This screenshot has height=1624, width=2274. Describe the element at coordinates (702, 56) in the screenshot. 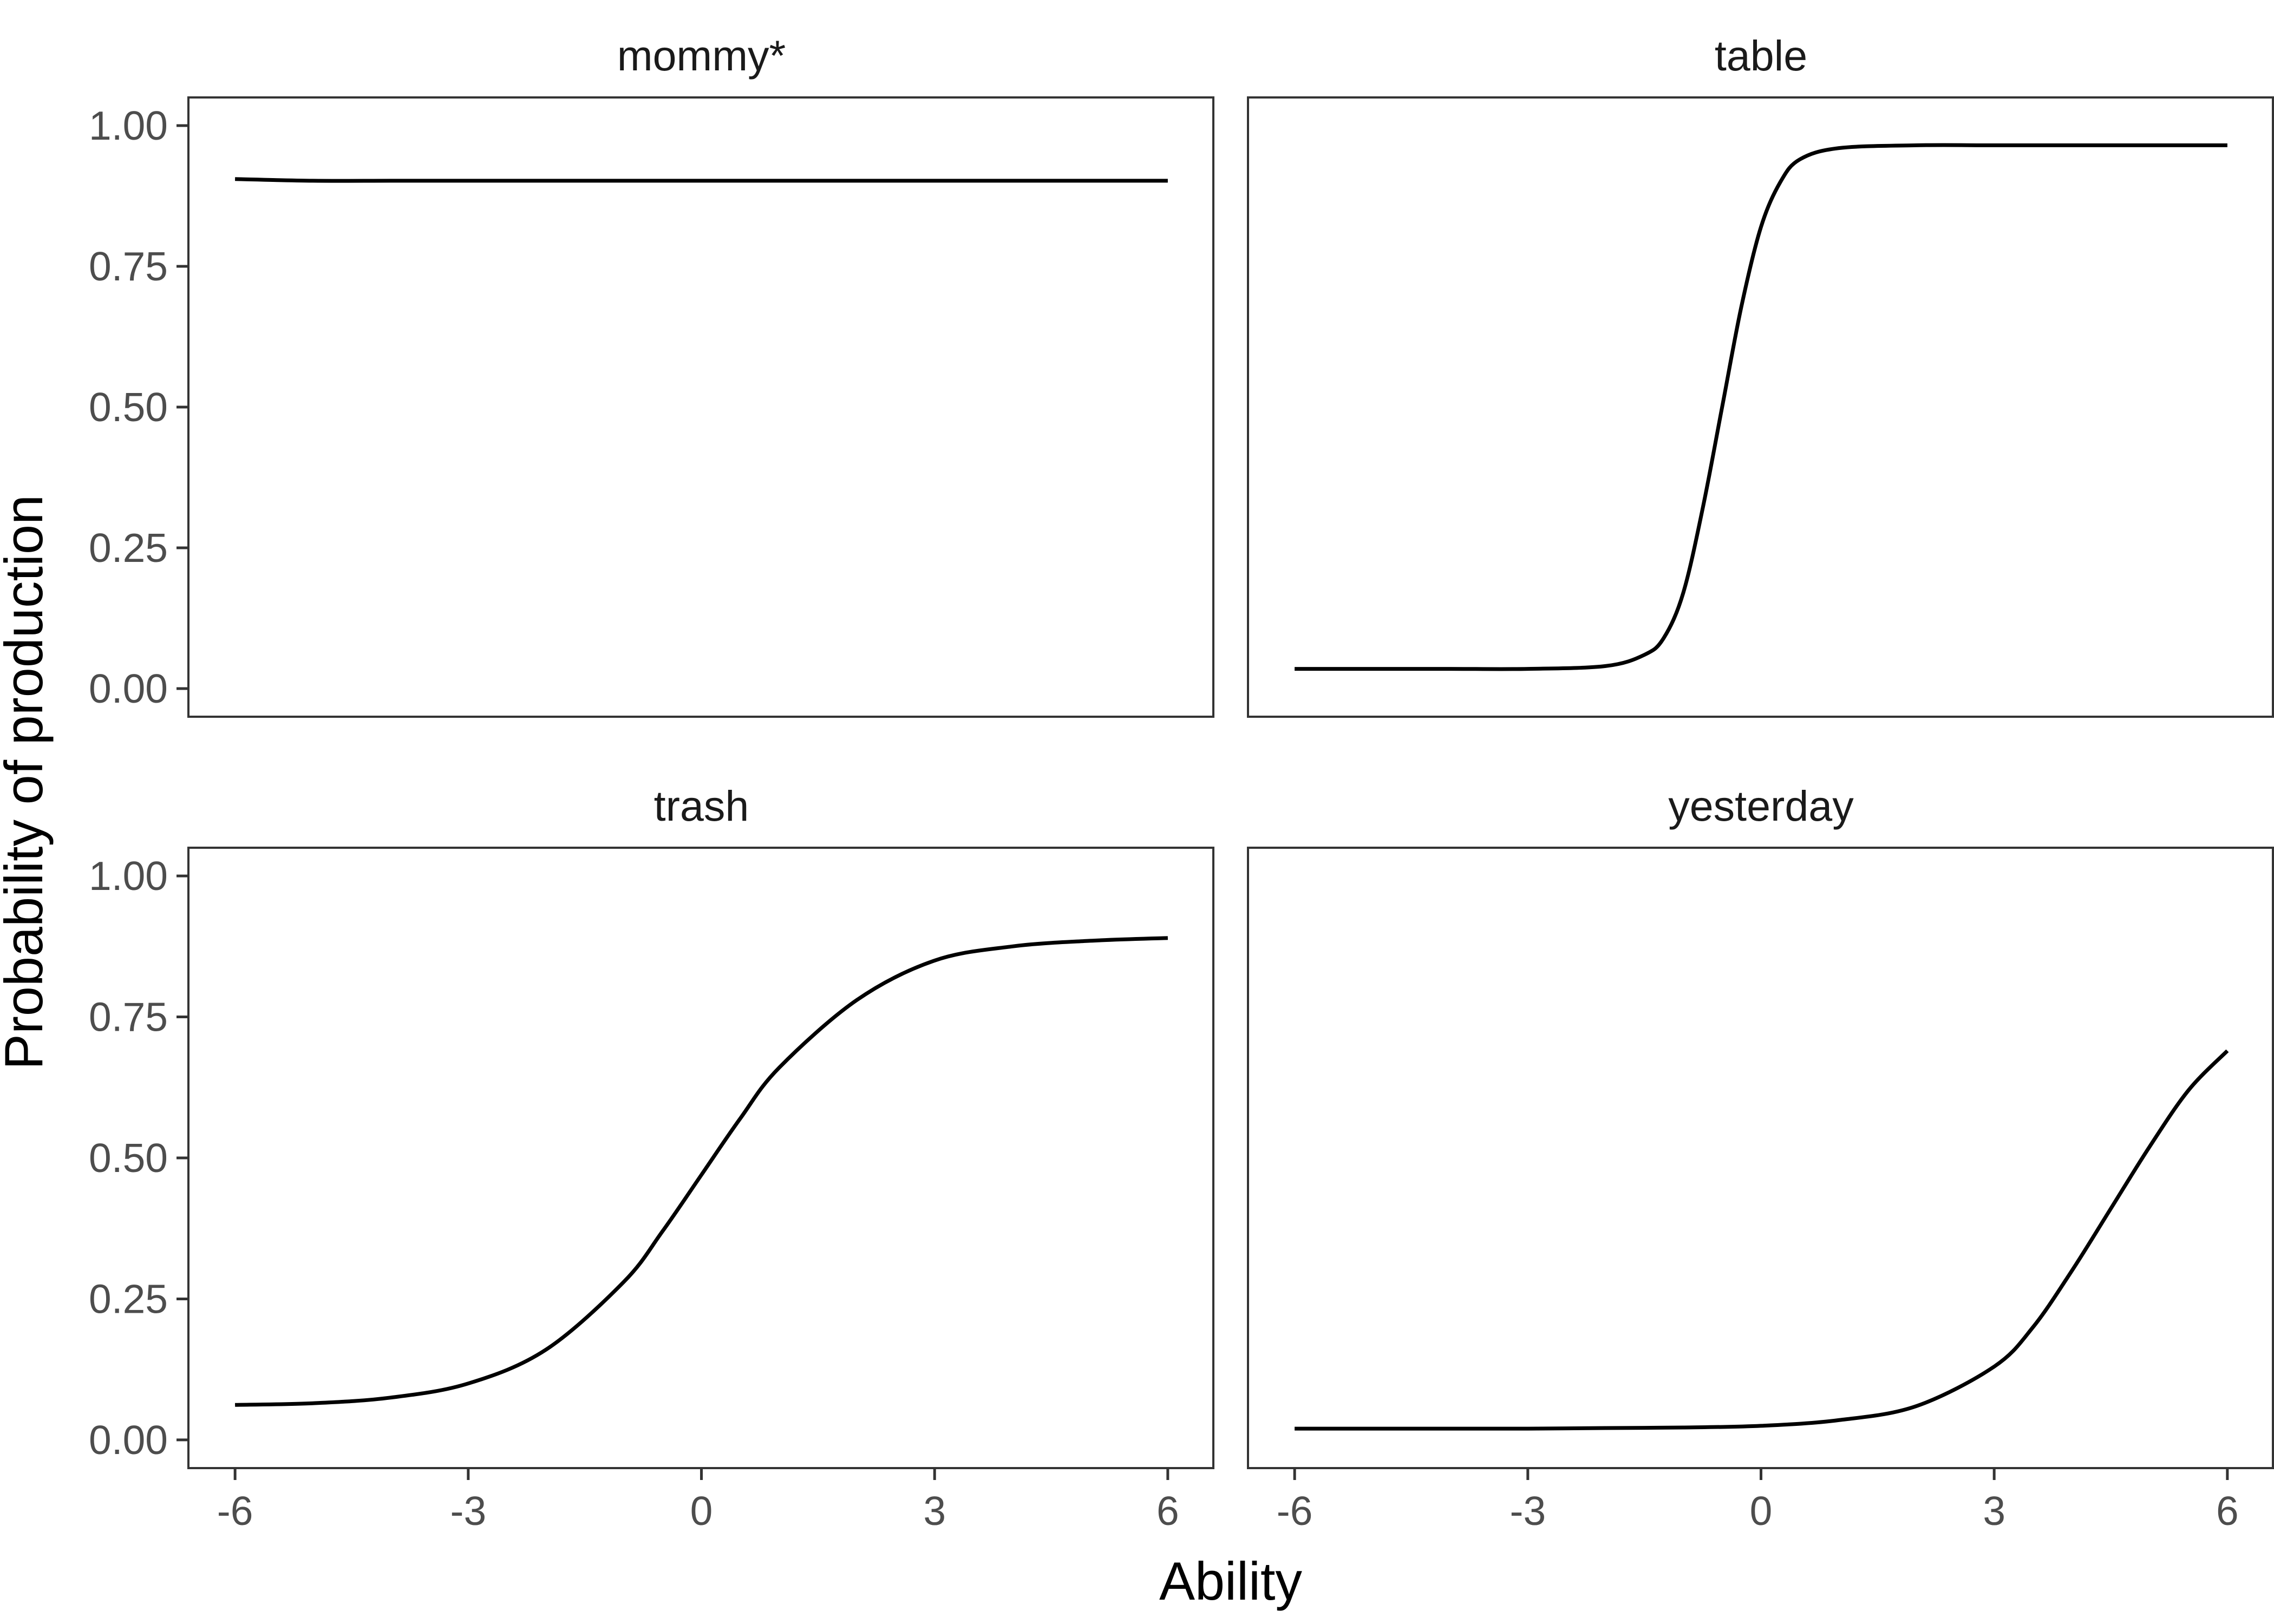

I see `facet-title: mommy*` at that location.